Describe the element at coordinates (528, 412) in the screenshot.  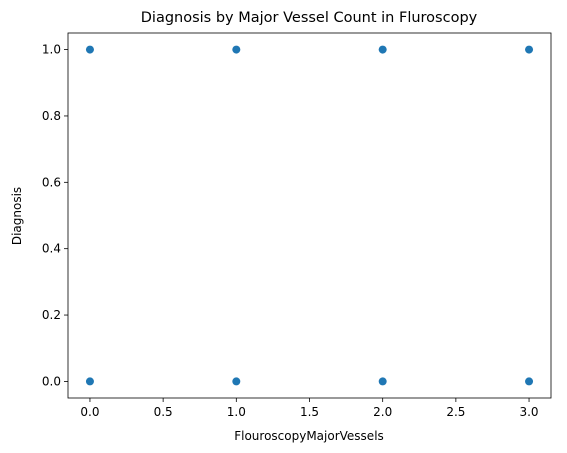
I see `x-tick-label: 3.0` at that location.